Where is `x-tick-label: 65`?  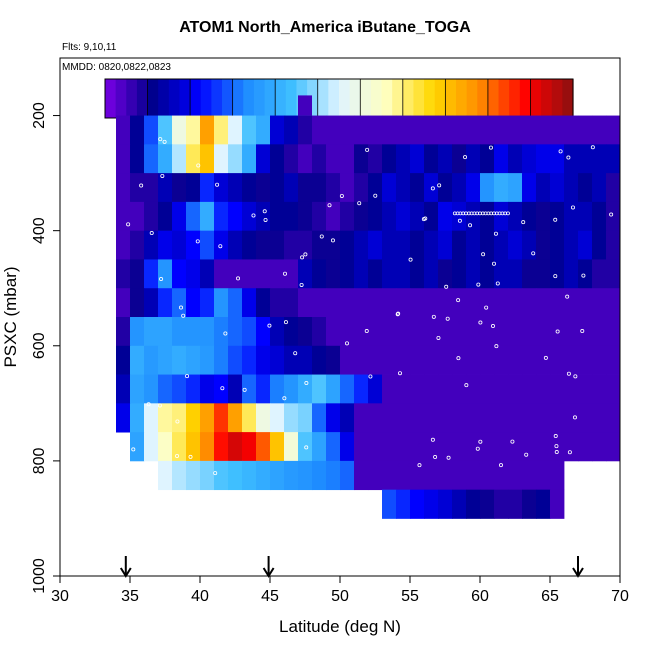
x-tick-label: 65 is located at coordinates (550, 596).